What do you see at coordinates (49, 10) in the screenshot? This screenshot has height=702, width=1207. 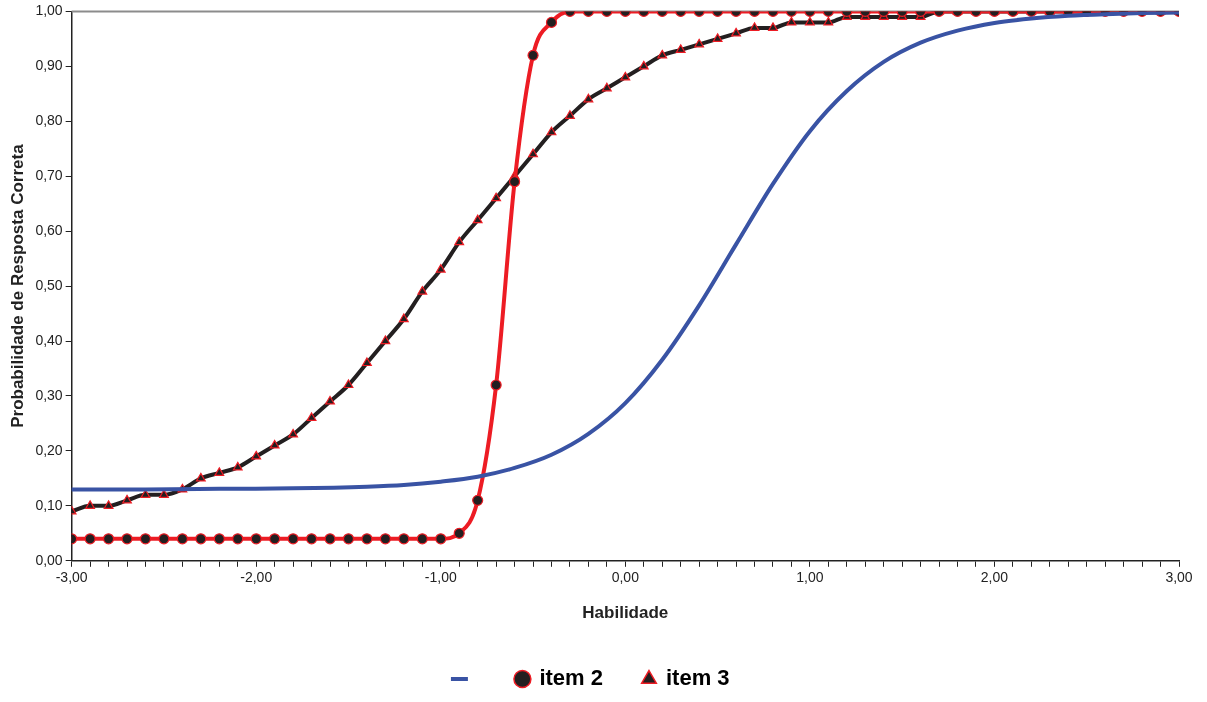 I see `y-tick-label: 1,00` at bounding box center [49, 10].